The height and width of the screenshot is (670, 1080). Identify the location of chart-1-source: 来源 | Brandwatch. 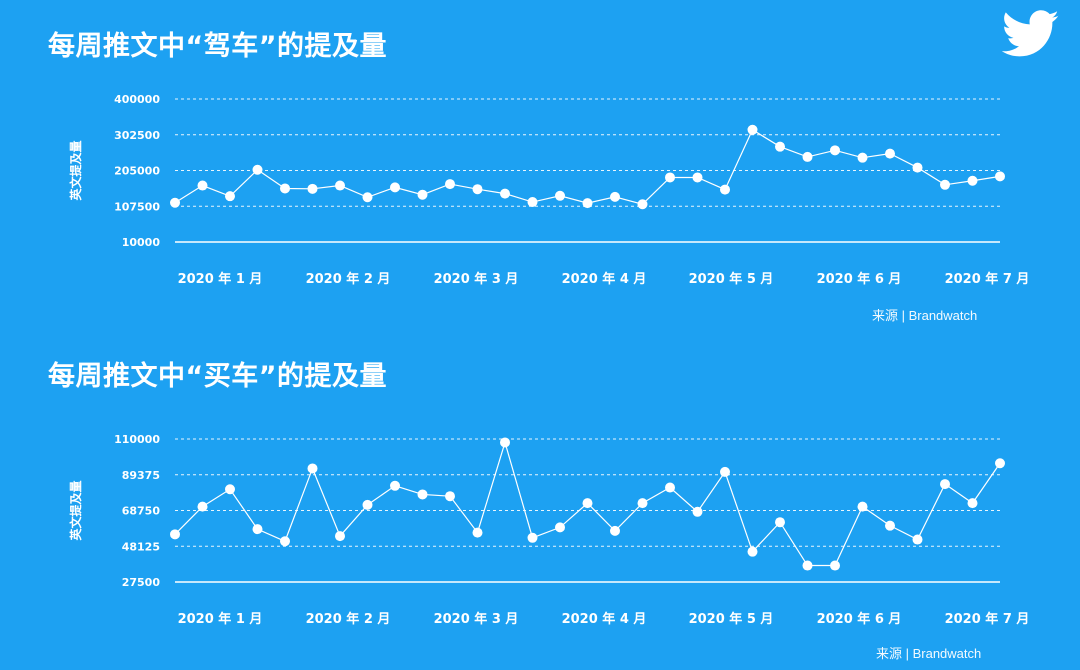
(925, 315).